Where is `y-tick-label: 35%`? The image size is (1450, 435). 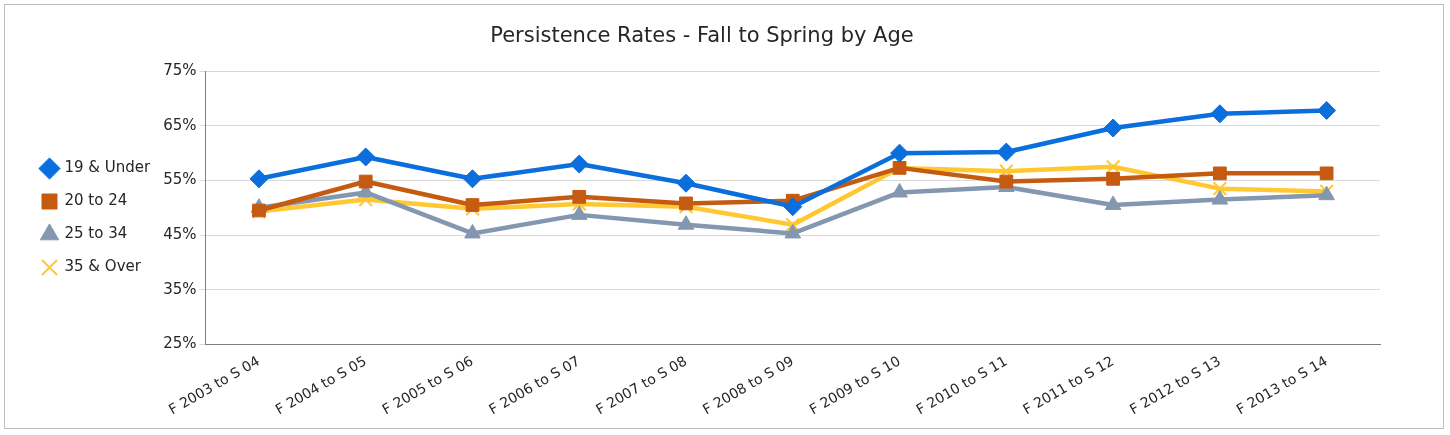
y-tick-label: 35% is located at coordinates (180, 288).